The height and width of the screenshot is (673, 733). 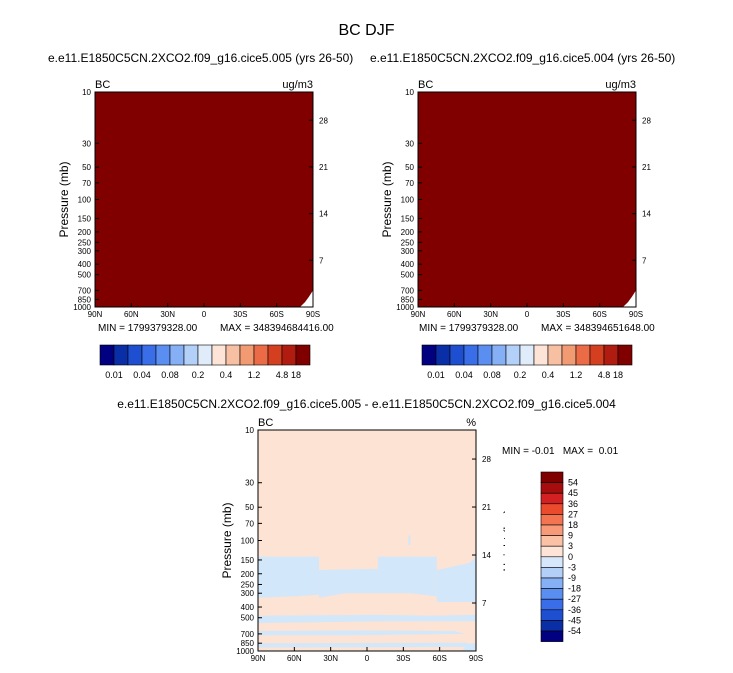 I want to click on colorbar-label: -3, so click(x=572, y=567).